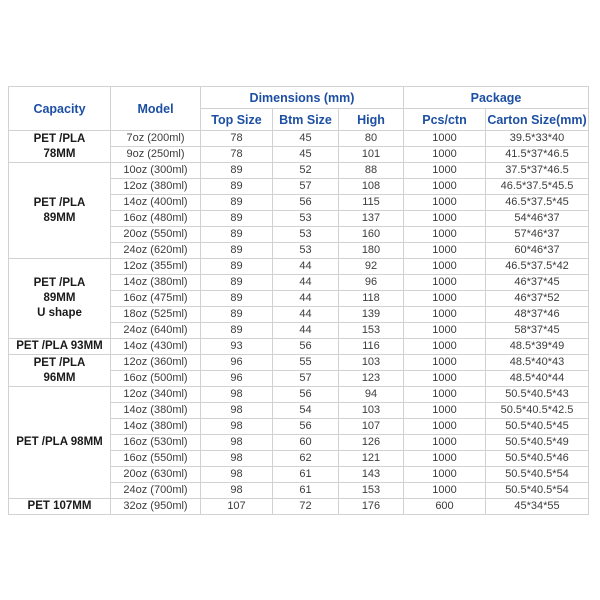  What do you see at coordinates (537, 346) in the screenshot?
I see `carton-size-cell: 48.5*39*49` at bounding box center [537, 346].